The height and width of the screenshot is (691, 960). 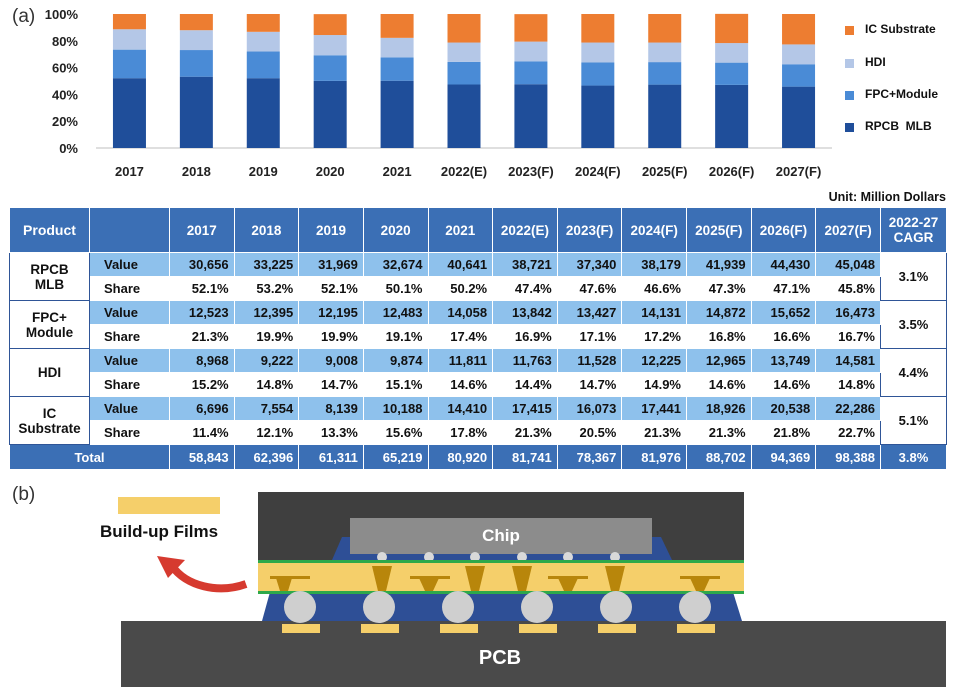 I want to click on legend-swatch-hdi, so click(x=849, y=63).